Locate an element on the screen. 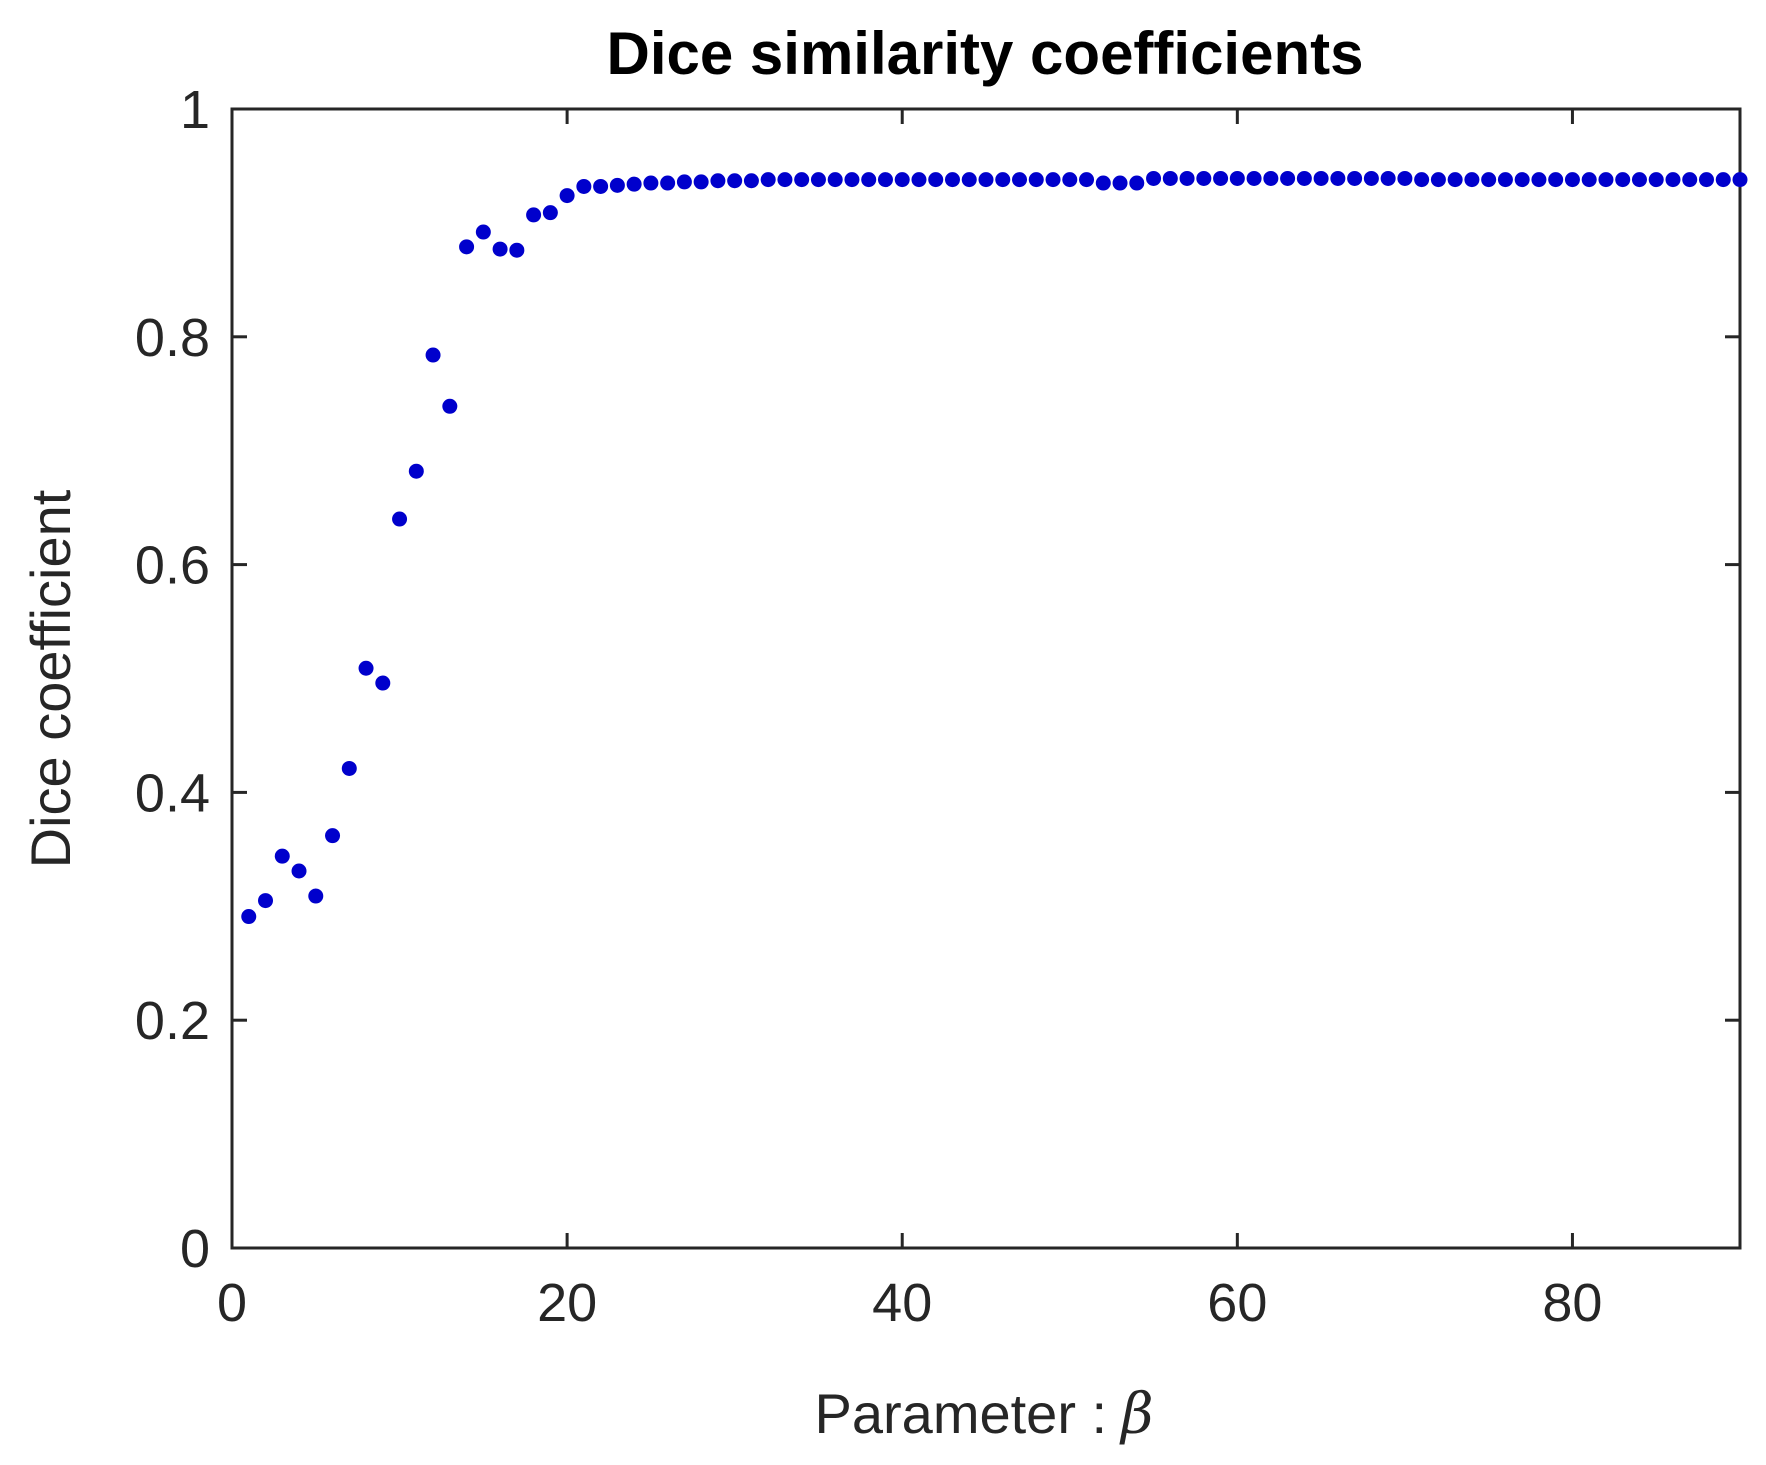 This screenshot has width=1766, height=1465. y-tick-label: 0.8 is located at coordinates (172, 338).